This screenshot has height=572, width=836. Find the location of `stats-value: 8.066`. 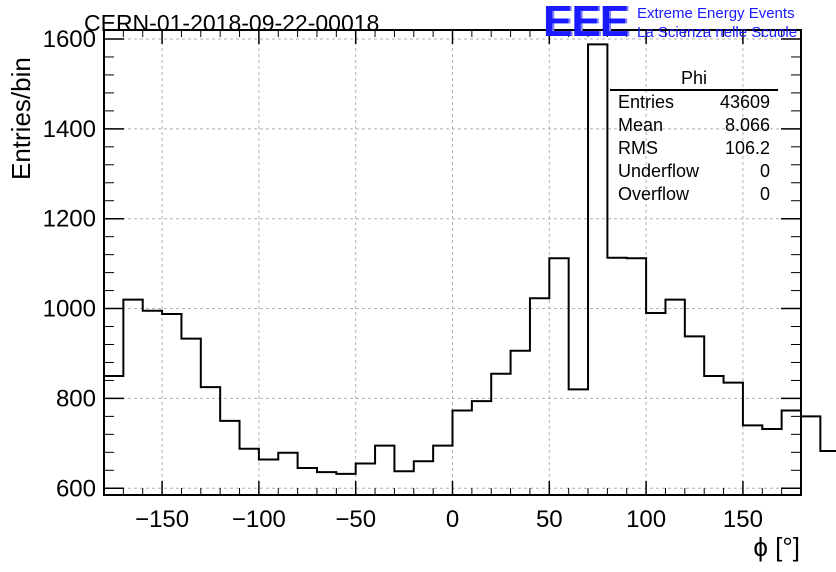

stats-value: 8.066 is located at coordinates (747, 125).